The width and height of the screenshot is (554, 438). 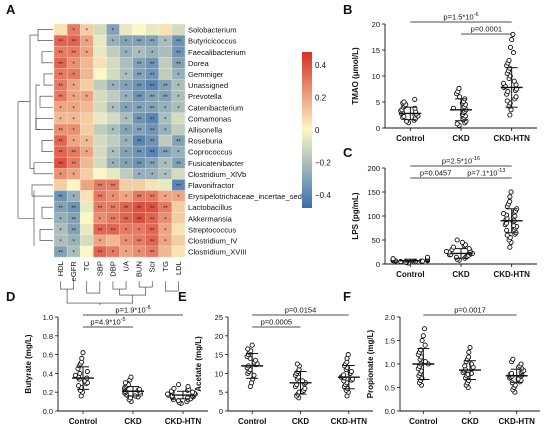 What do you see at coordinates (219, 317) in the screenshot?
I see `y-tick-label: 25` at bounding box center [219, 317].